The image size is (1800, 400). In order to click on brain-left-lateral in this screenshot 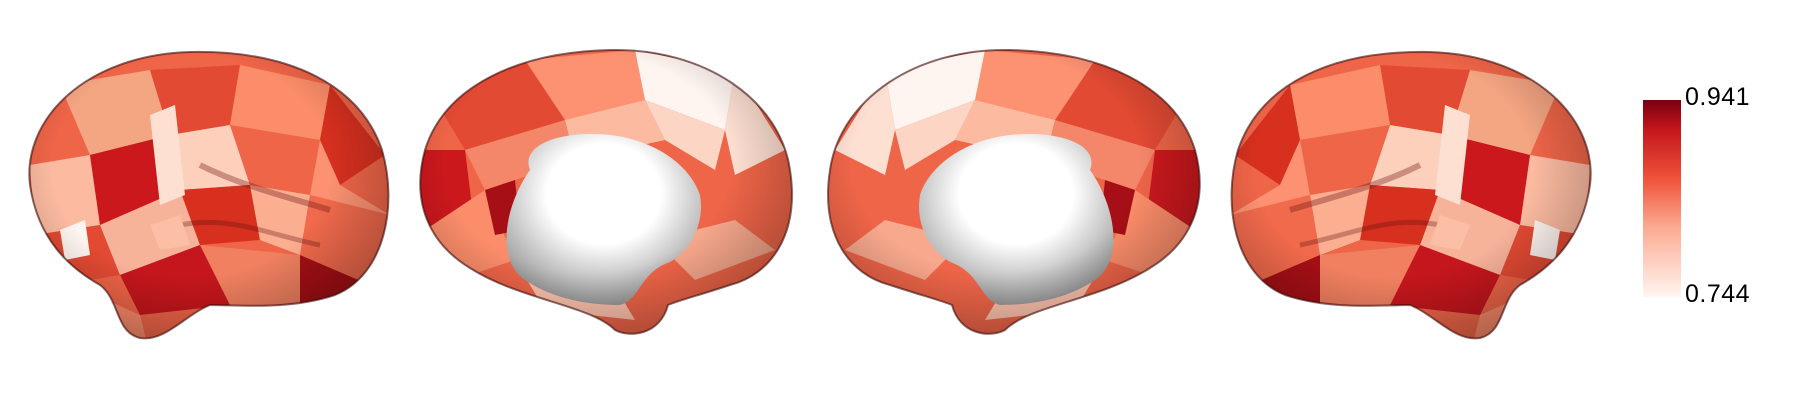, I will do `click(209, 195)`.